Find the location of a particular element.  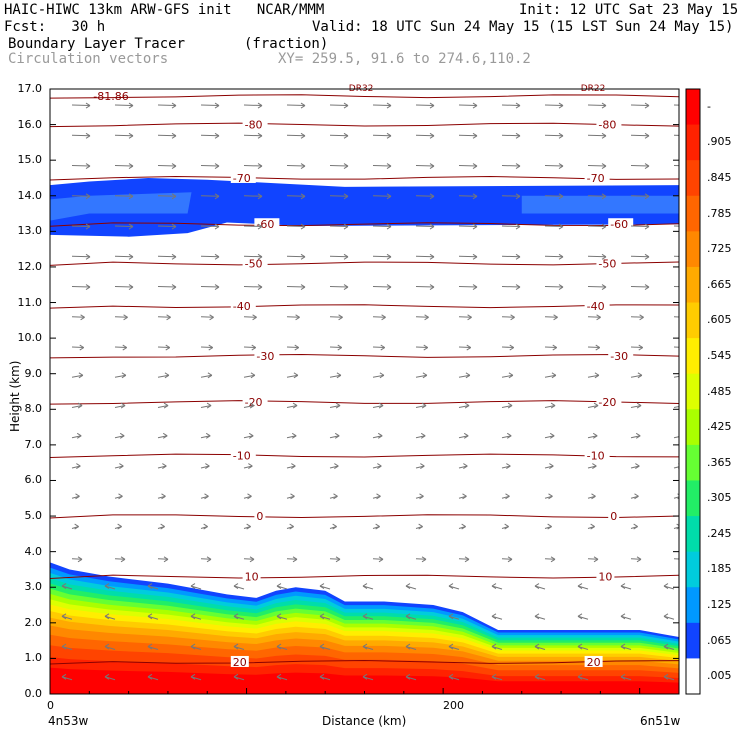

colorbar-label: .425 is located at coordinates (719, 427).